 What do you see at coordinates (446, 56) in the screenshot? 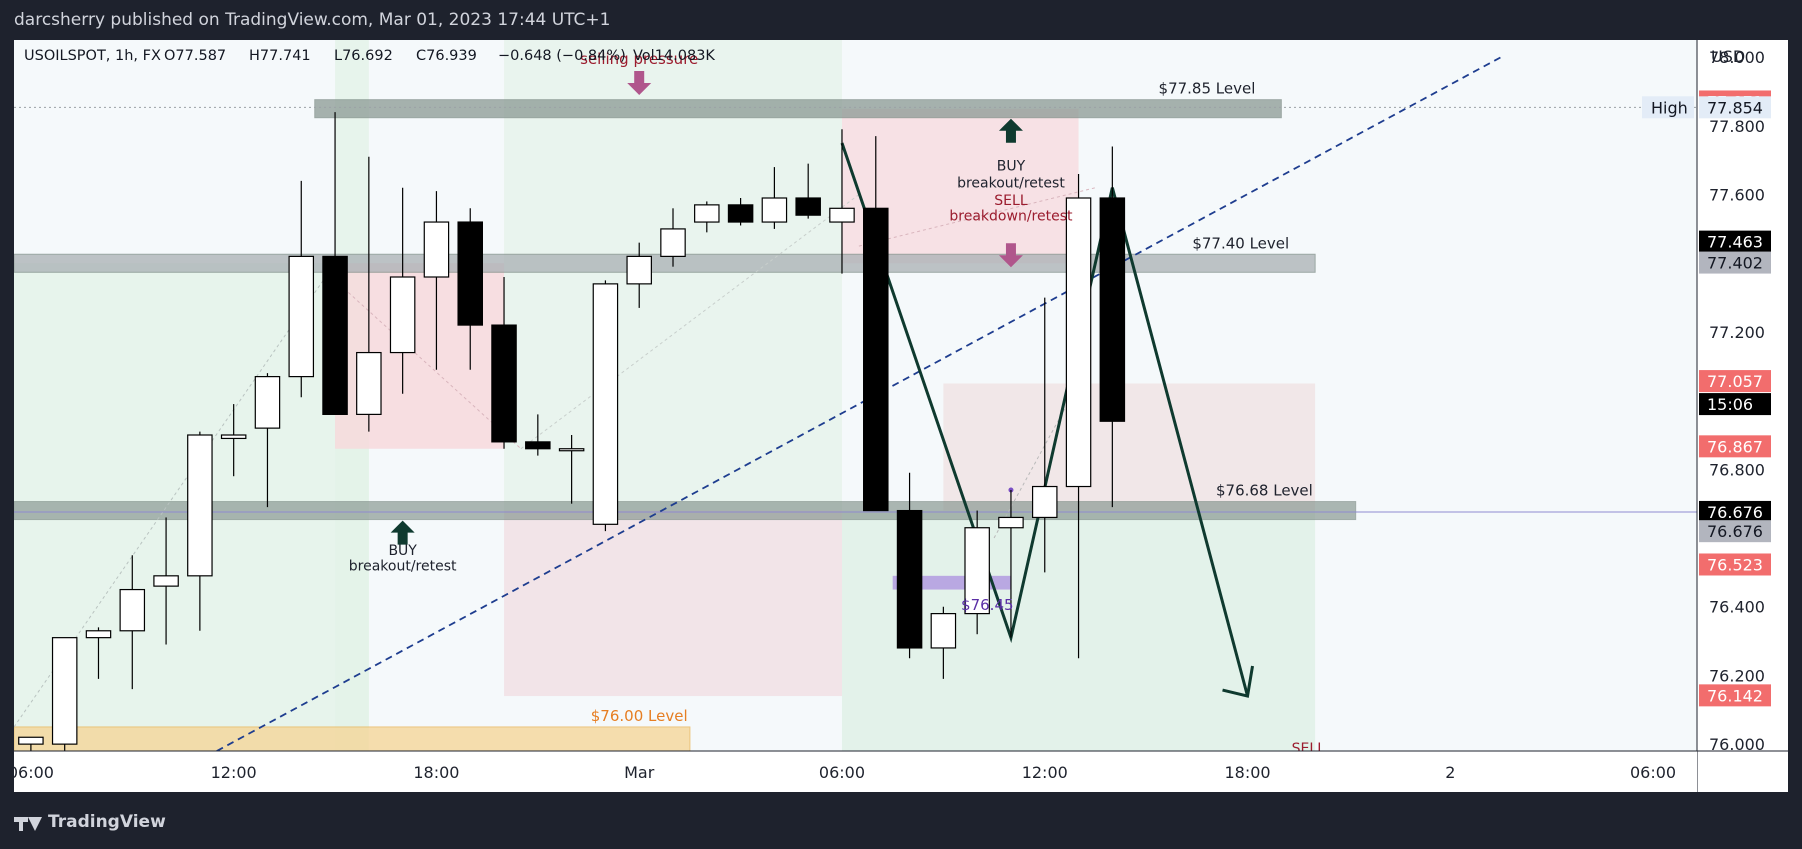
I see `legend-item: C76.939` at bounding box center [446, 56].